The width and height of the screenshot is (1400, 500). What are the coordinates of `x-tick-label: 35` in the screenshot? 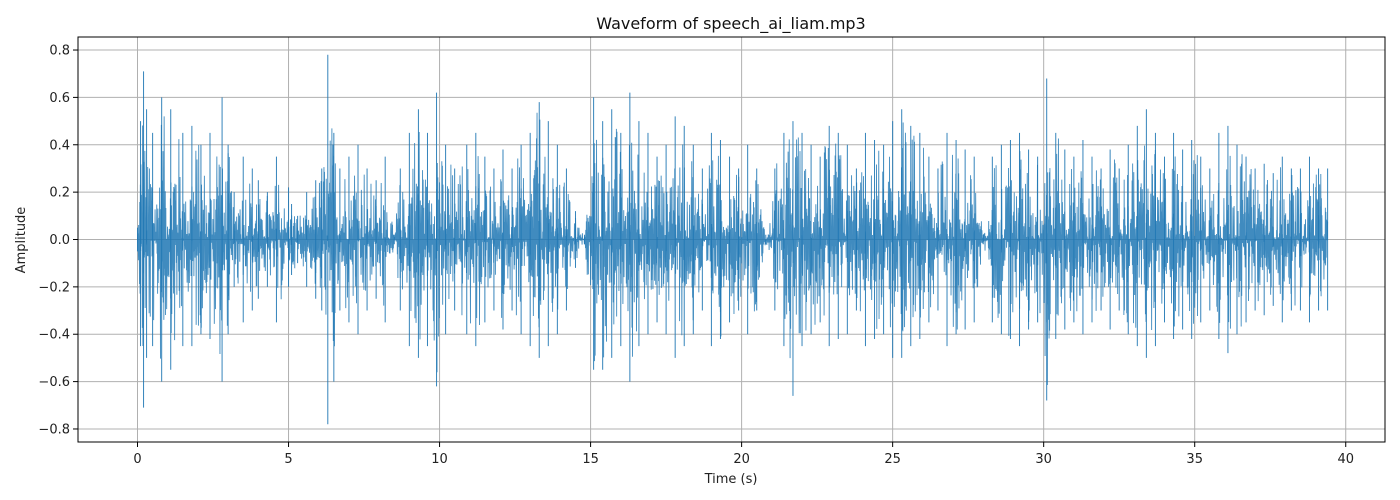 It's located at (1194, 459).